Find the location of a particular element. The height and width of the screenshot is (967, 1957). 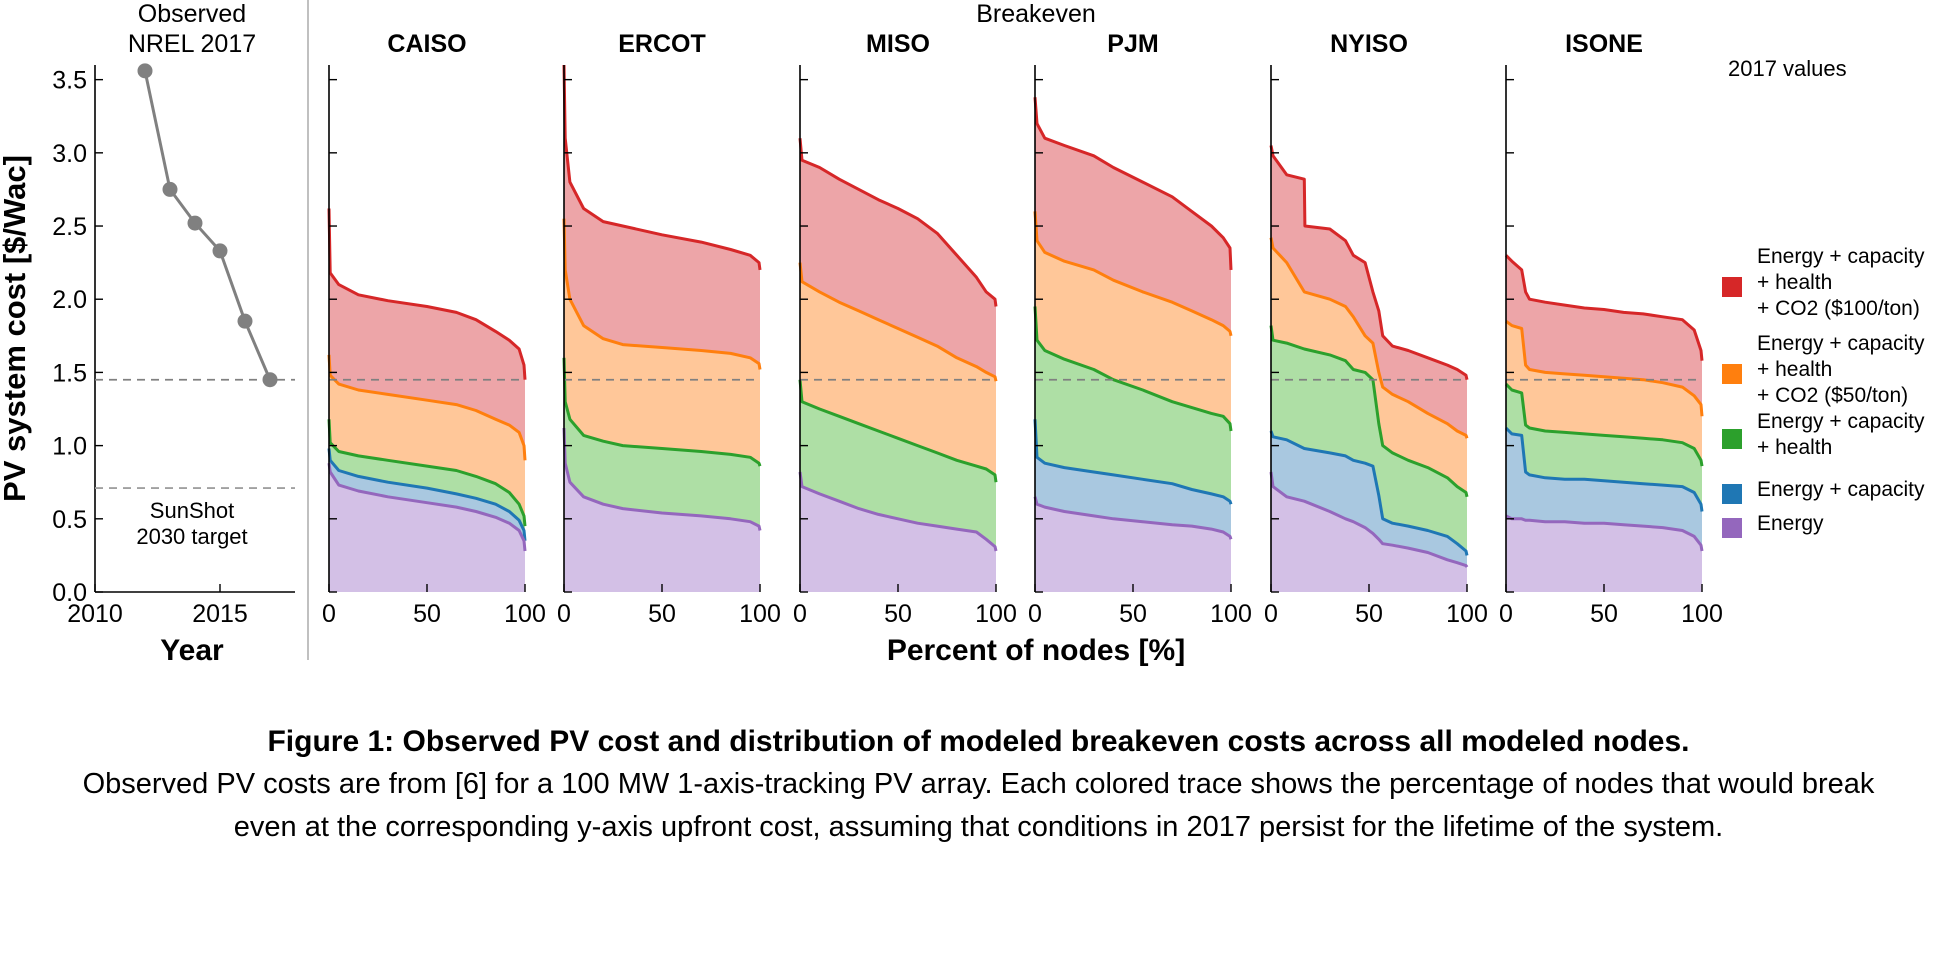

observed-cost-line is located at coordinates (207, 225).